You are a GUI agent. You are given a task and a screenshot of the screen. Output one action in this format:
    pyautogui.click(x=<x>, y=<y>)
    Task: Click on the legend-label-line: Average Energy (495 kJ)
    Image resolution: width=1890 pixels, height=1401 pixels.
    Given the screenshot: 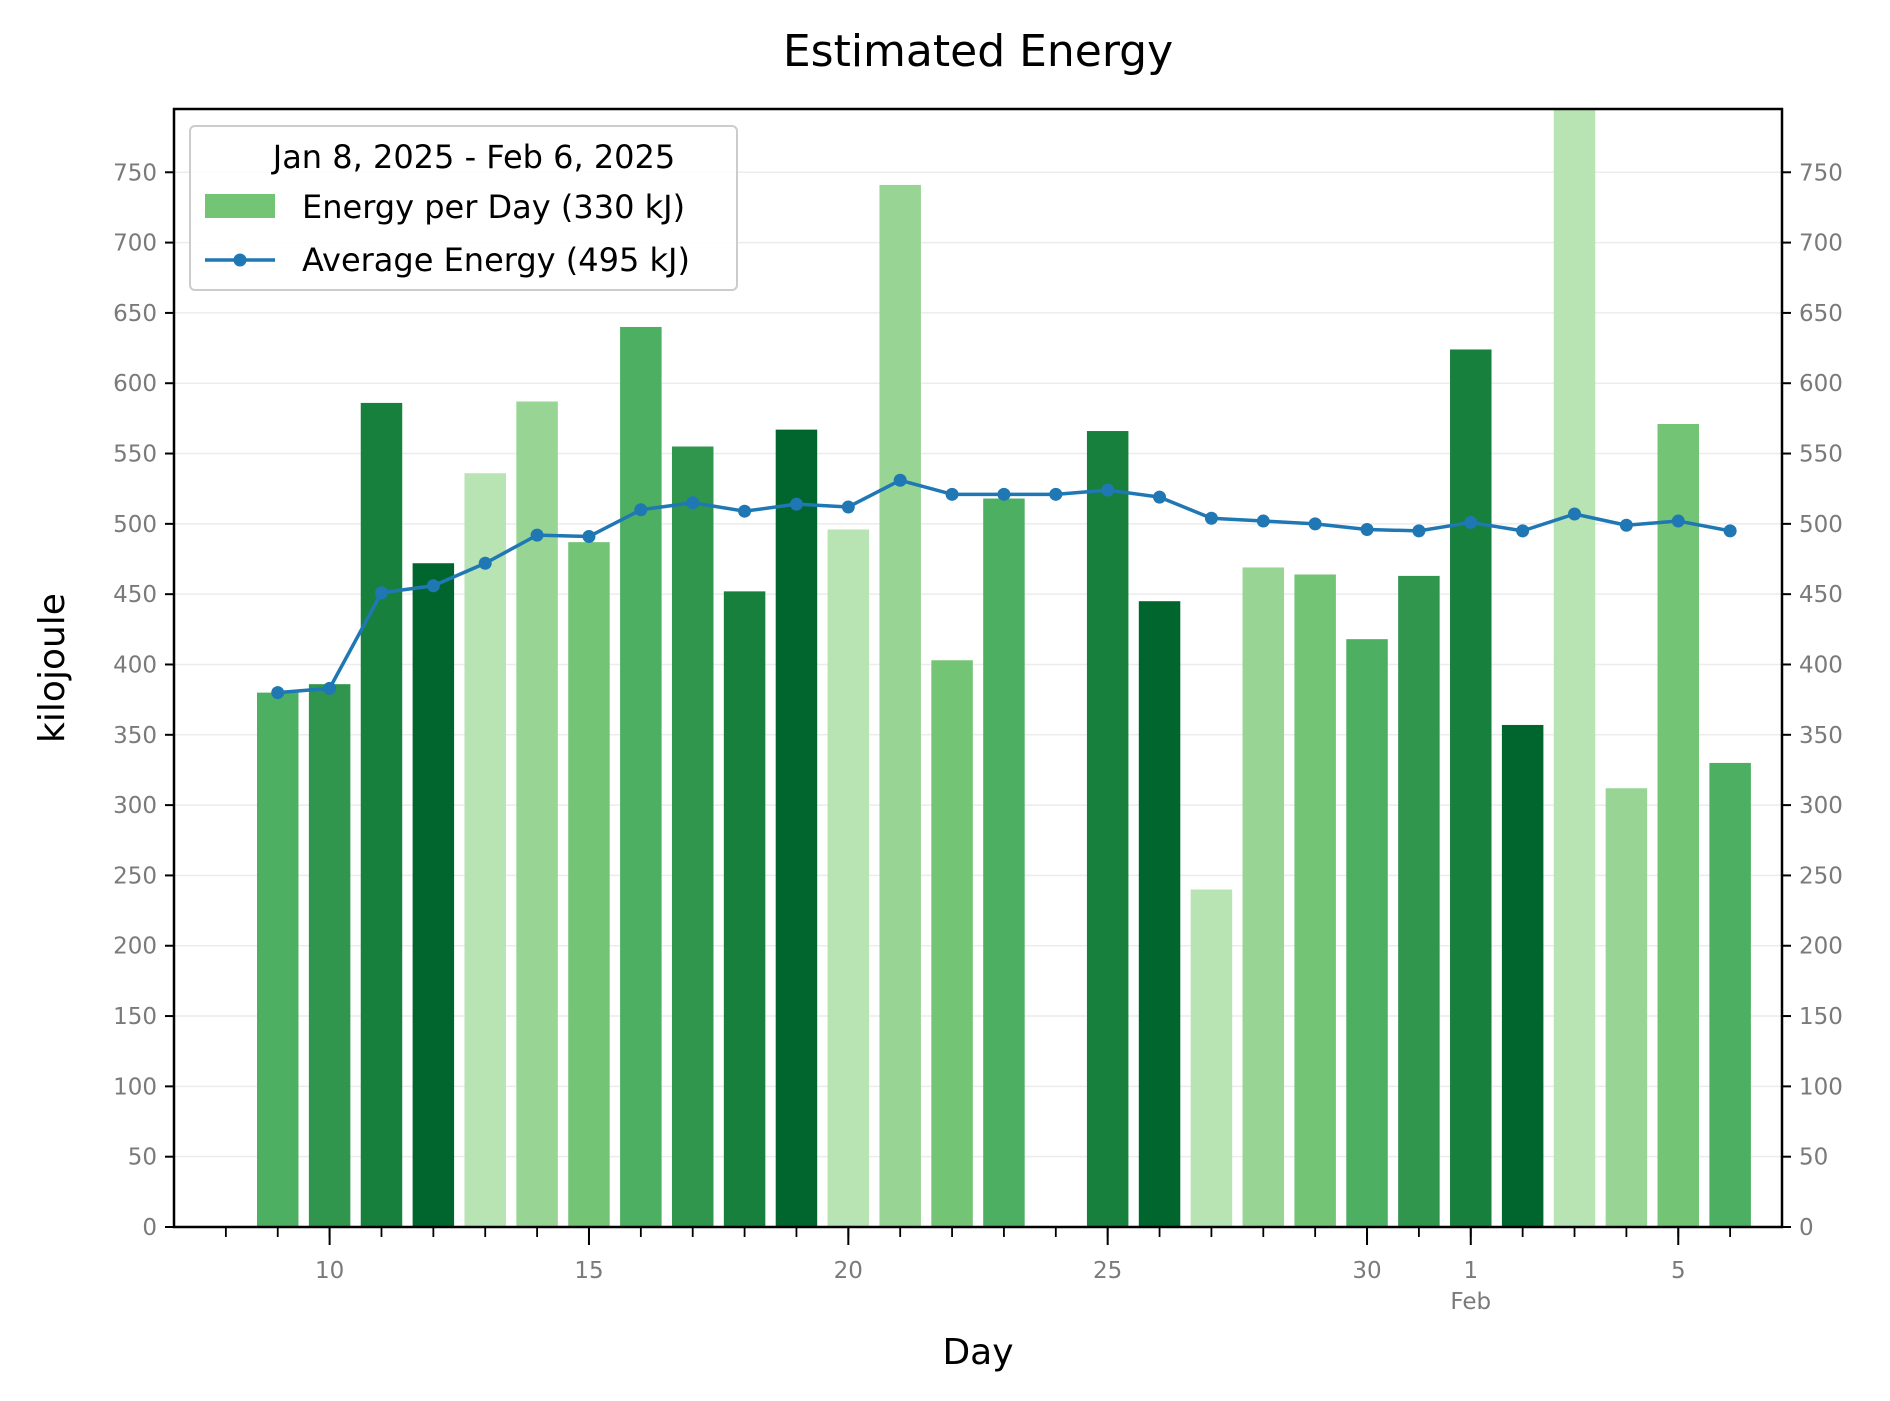 What is the action you would take?
    pyautogui.click(x=496, y=260)
    